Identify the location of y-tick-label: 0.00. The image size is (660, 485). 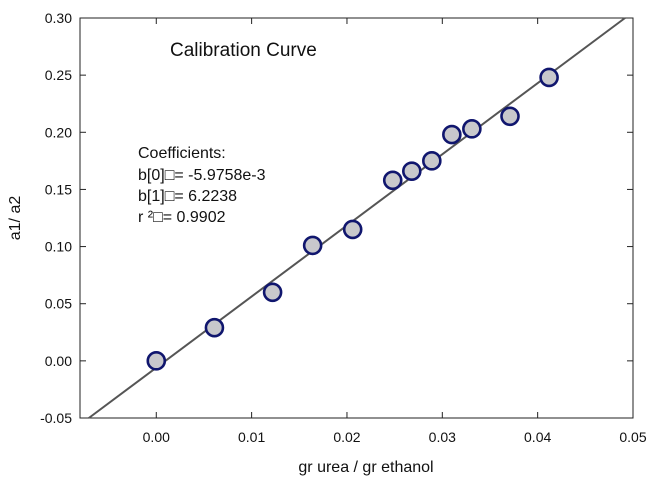
(58, 361).